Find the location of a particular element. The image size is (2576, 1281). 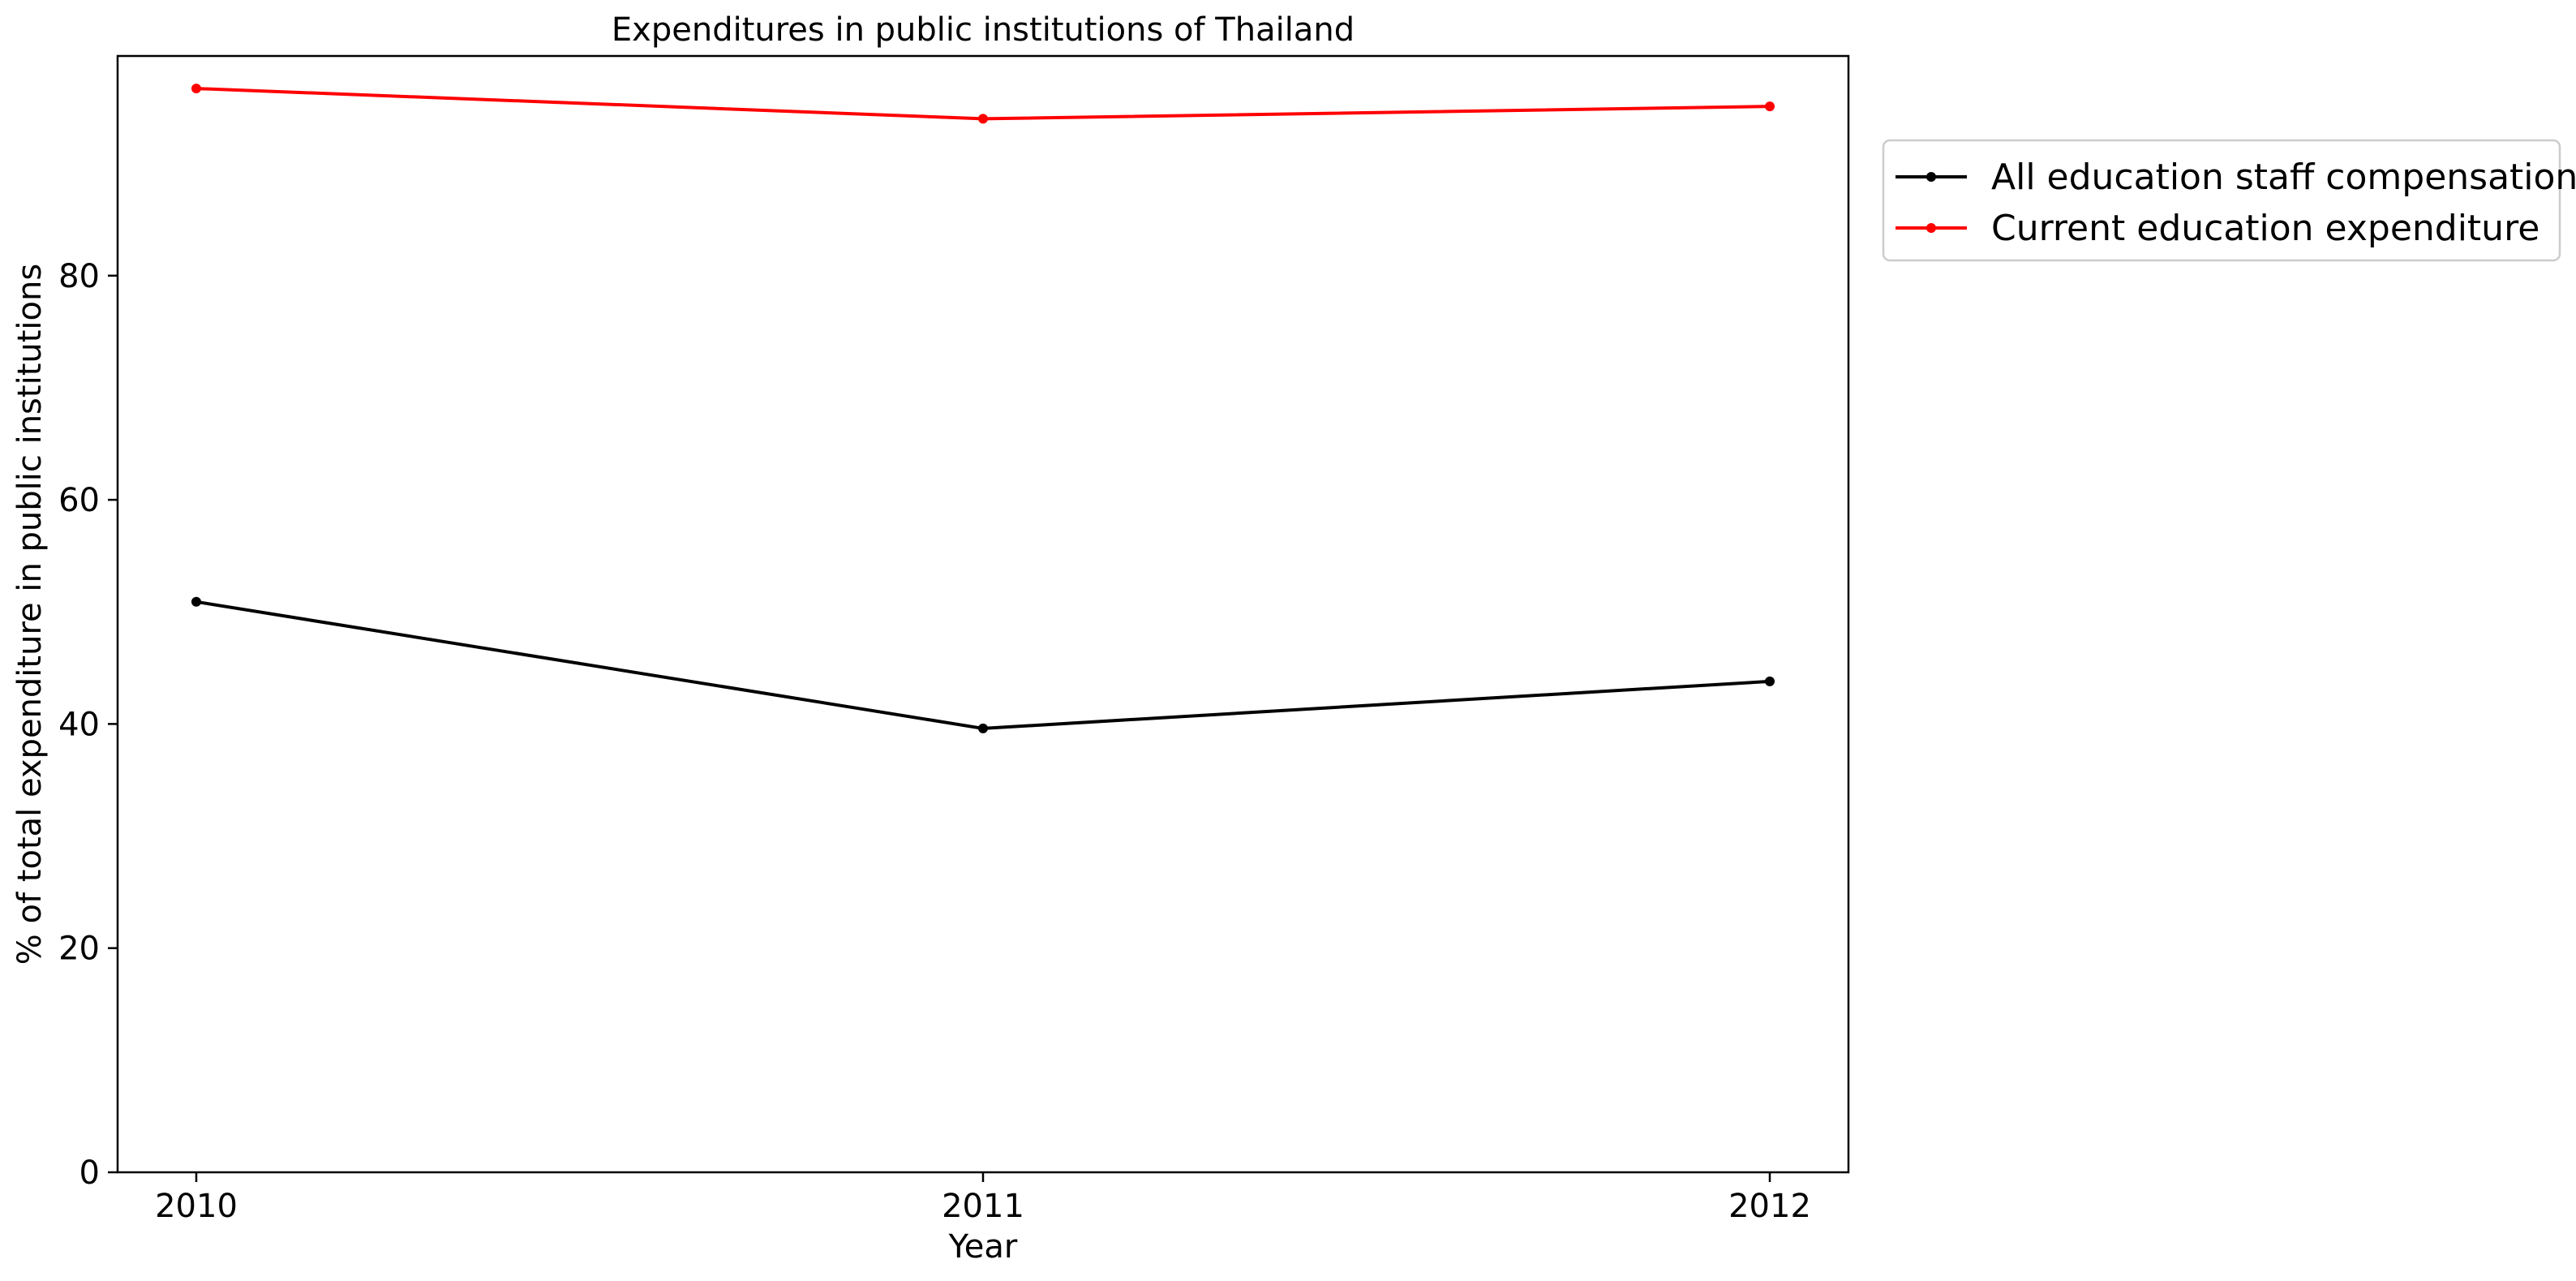

x-tick-label: 2011 is located at coordinates (983, 1206).